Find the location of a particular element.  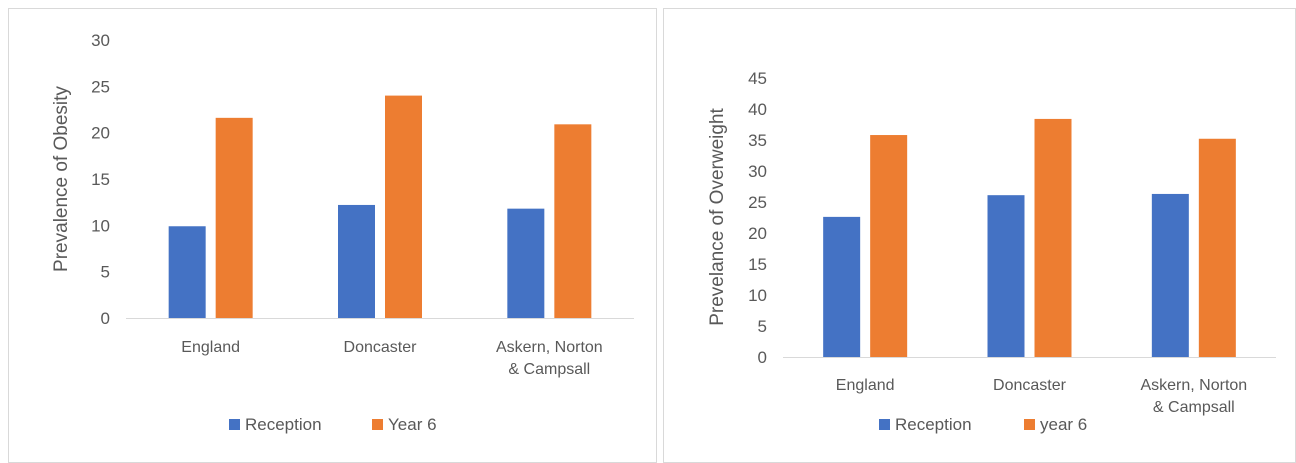

obesity-x-tick-label: & Campsall is located at coordinates (549, 369).